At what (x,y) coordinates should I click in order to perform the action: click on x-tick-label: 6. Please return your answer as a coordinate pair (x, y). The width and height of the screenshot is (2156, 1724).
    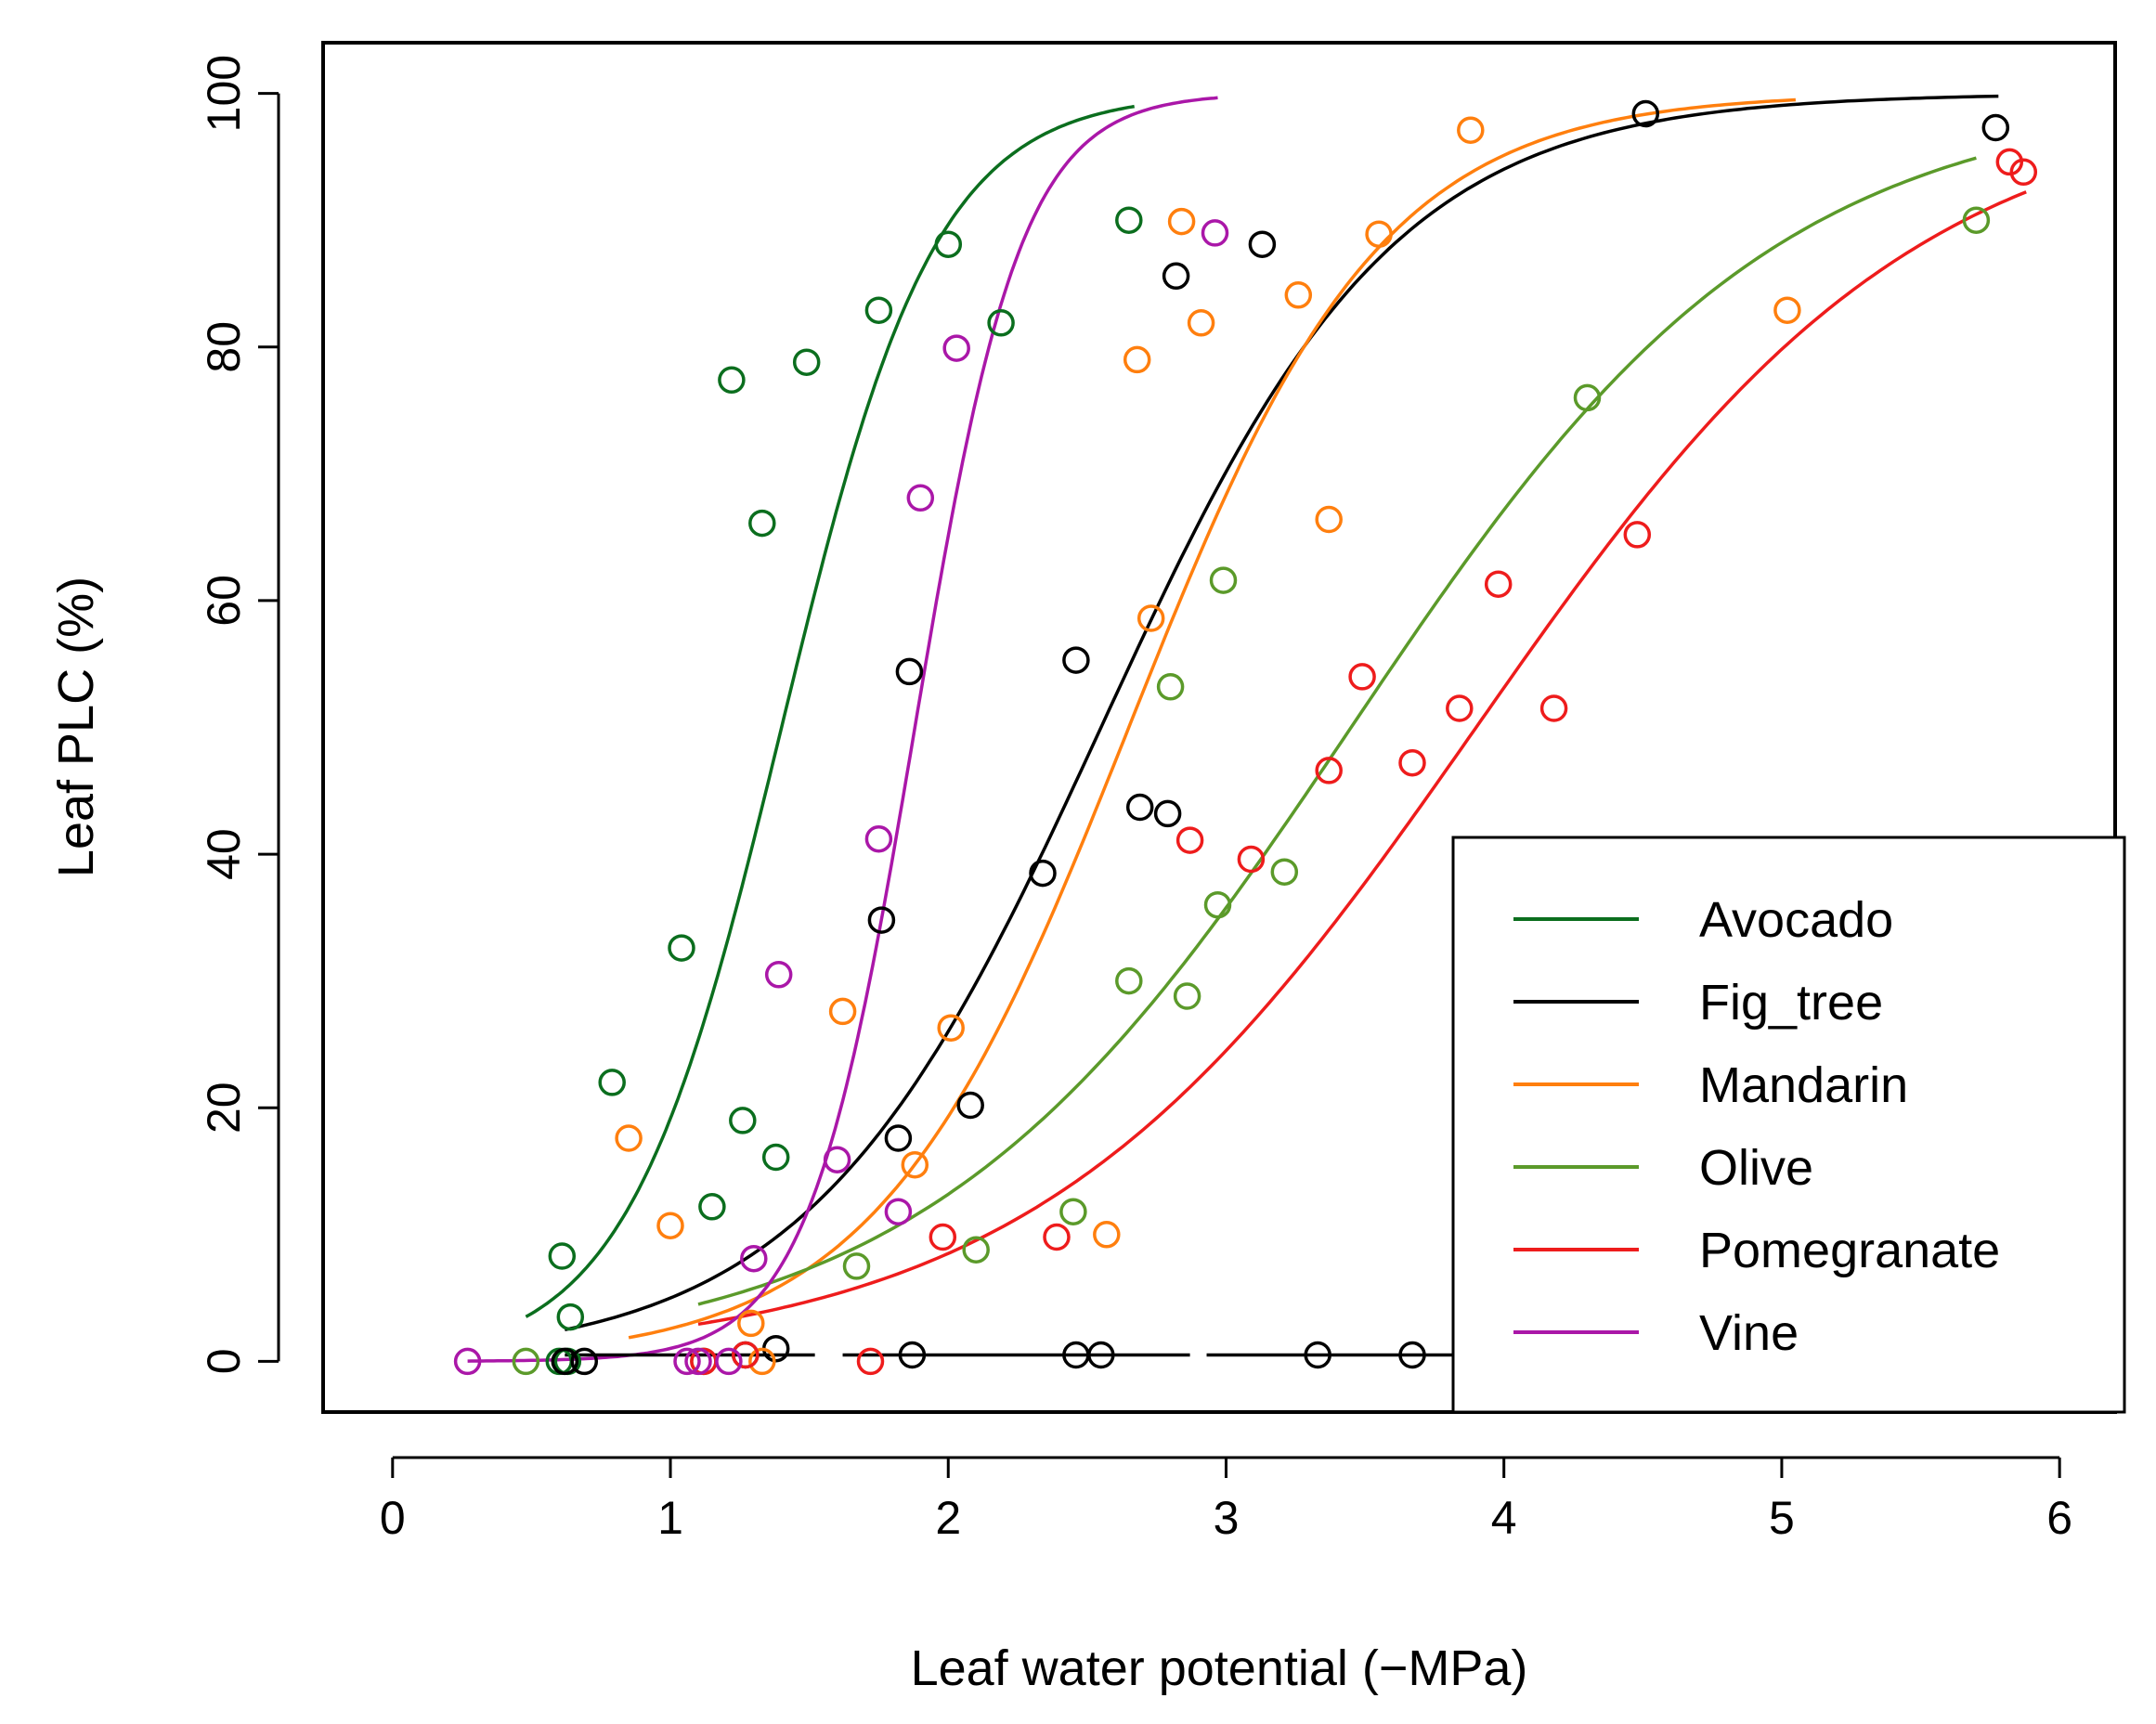
    Looking at the image, I should click on (2059, 1518).